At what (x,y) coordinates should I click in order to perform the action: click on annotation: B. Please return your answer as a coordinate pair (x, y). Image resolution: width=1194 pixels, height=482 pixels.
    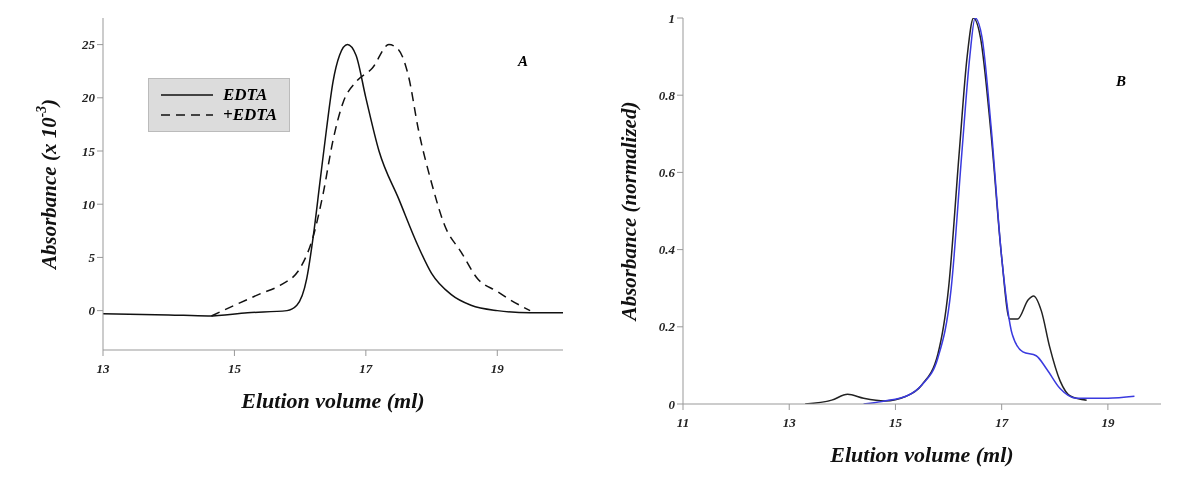
    Looking at the image, I should click on (1120, 81).